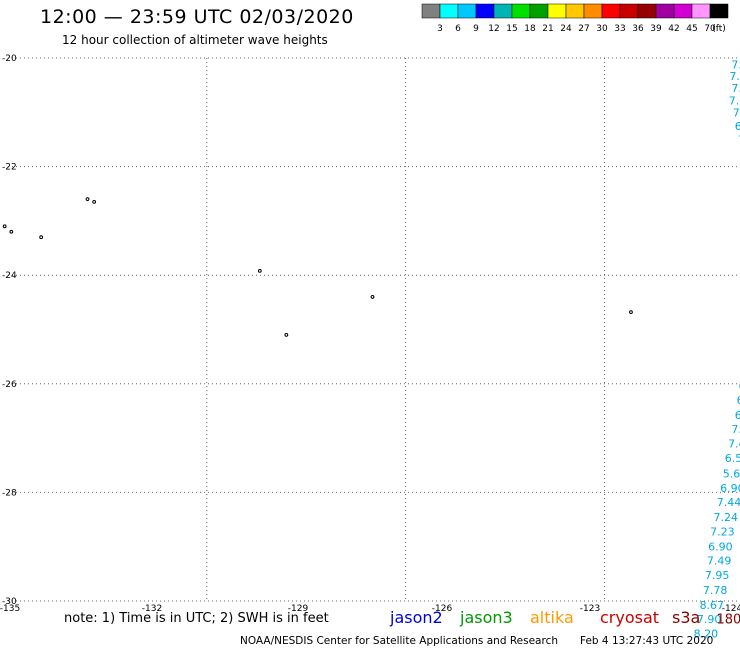  What do you see at coordinates (717, 575) in the screenshot?
I see `wave-height-label: 7.95` at bounding box center [717, 575].